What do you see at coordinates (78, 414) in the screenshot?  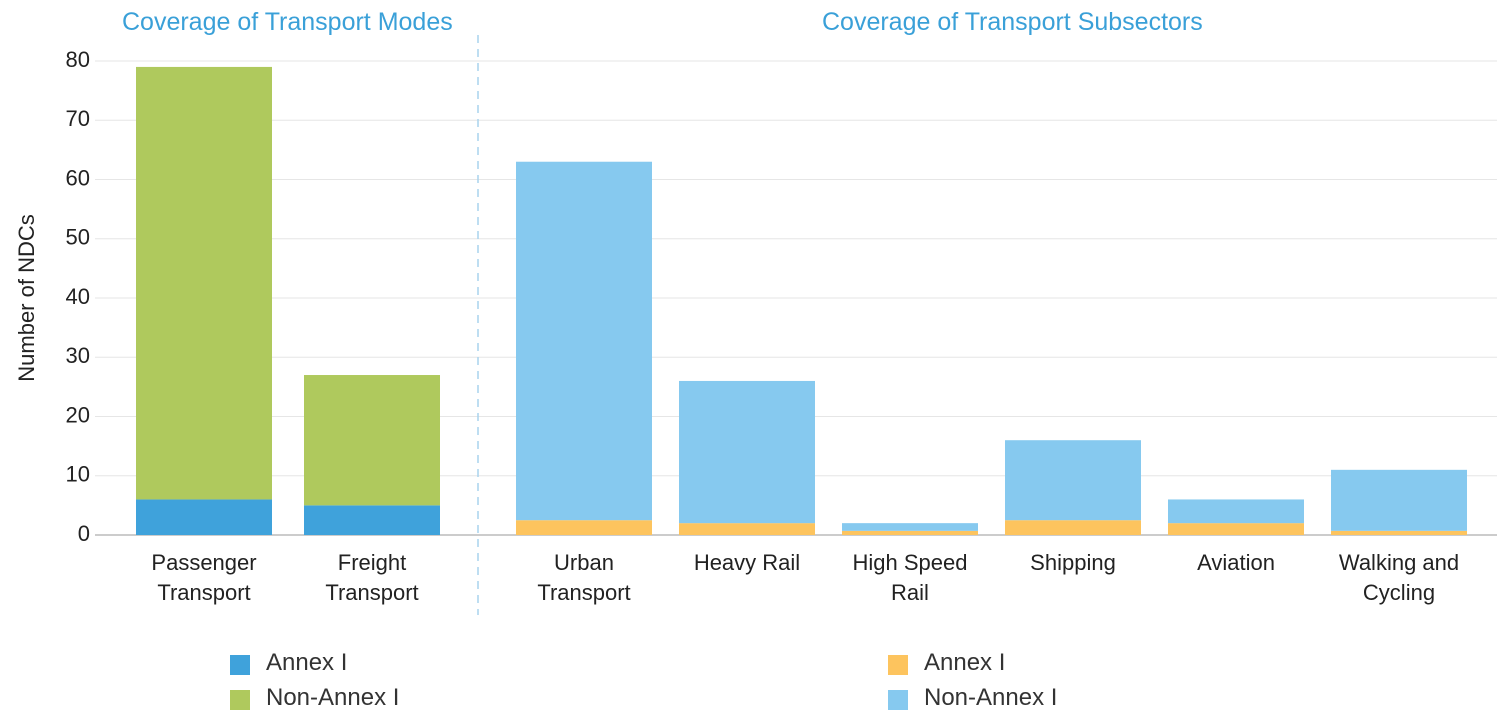 I see `y-tick-label: 20` at bounding box center [78, 414].